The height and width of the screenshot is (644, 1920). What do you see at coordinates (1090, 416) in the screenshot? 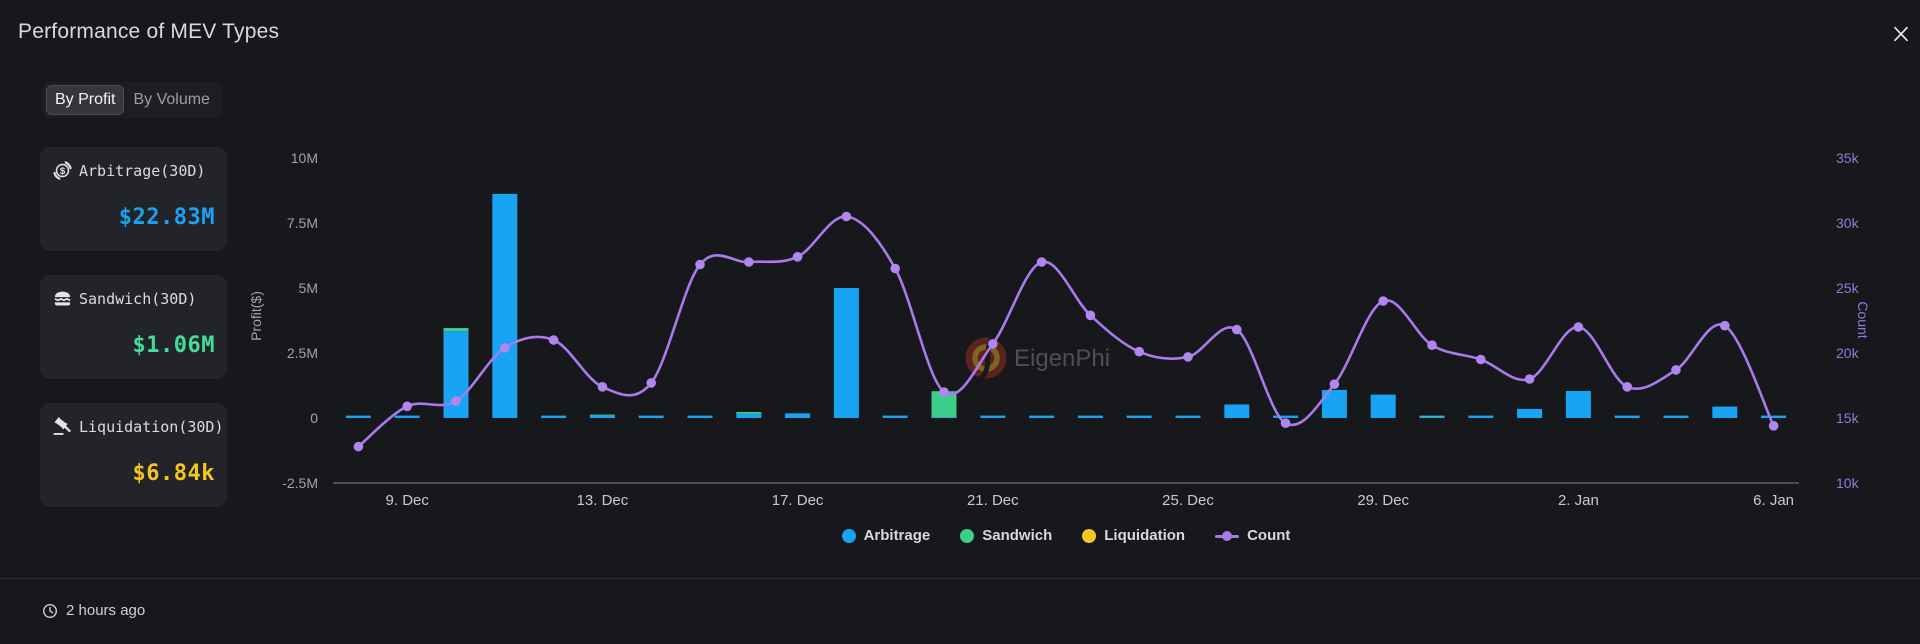
I see `bar-arbitrage-23-Dec` at bounding box center [1090, 416].